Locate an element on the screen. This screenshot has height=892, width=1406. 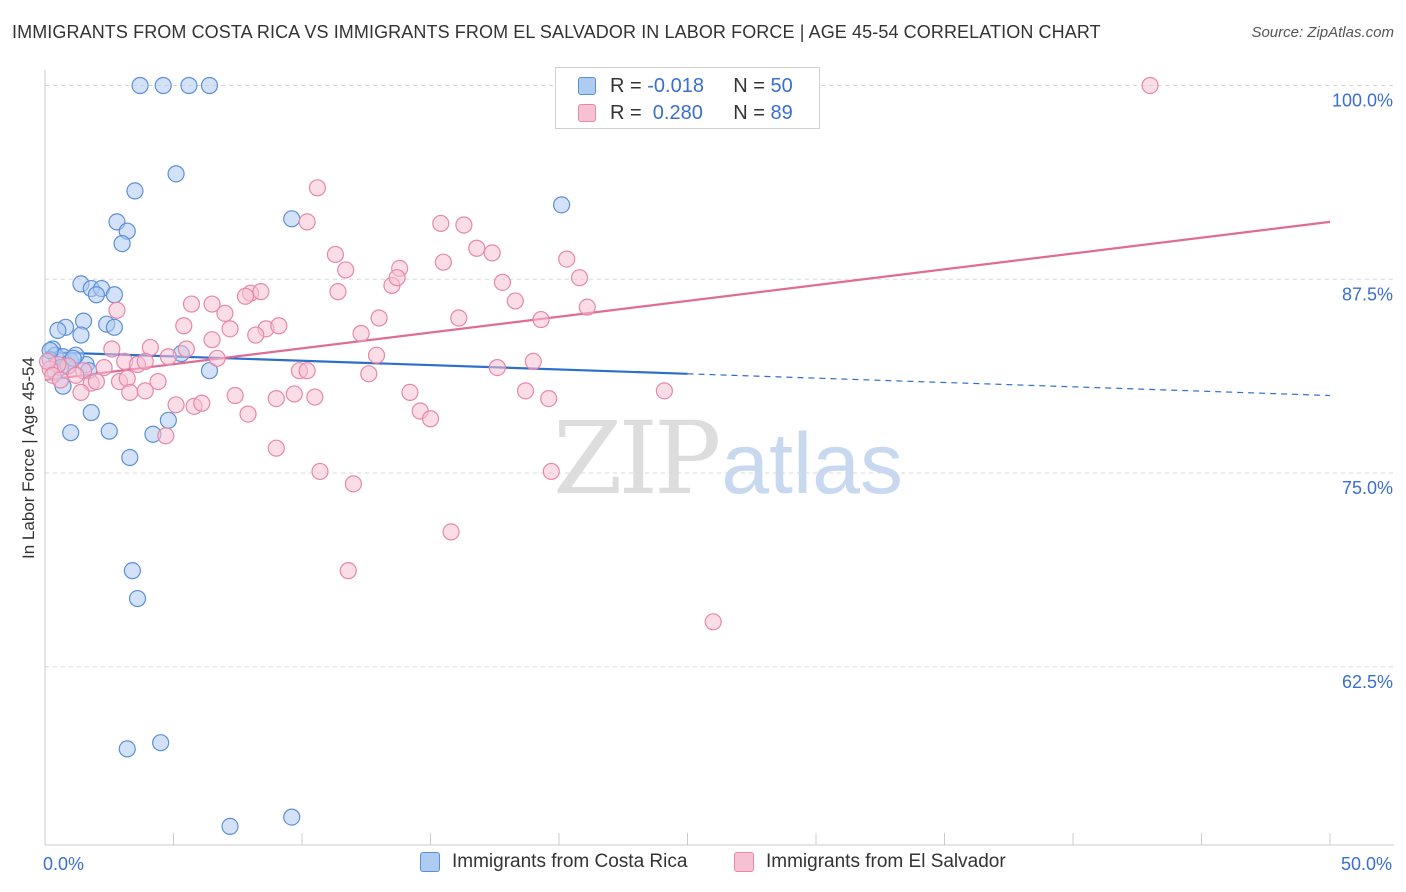
legend-label: Immigrants from El Salvador is located at coordinates (886, 861).